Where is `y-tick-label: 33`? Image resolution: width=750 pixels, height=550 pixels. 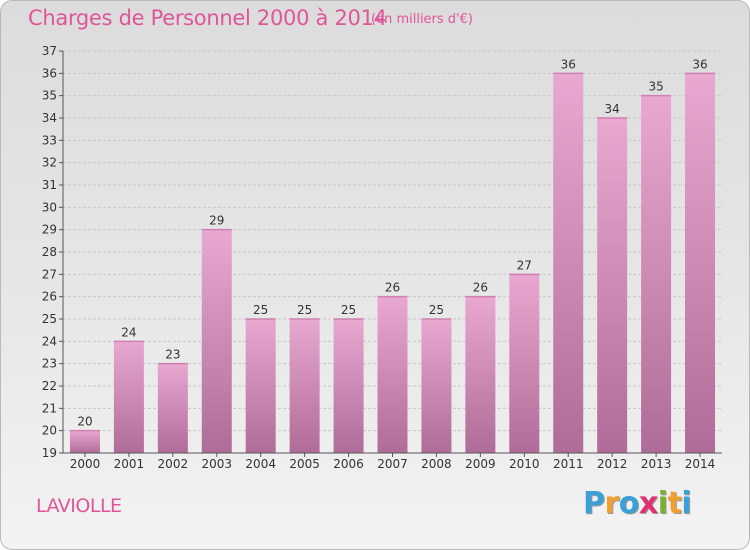 y-tick-label: 33 is located at coordinates (49, 140).